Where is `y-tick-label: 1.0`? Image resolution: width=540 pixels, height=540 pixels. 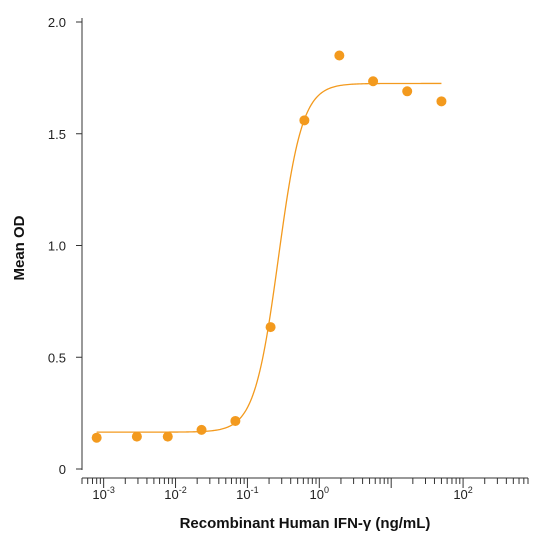
y-tick-label: 1.0 is located at coordinates (57, 246).